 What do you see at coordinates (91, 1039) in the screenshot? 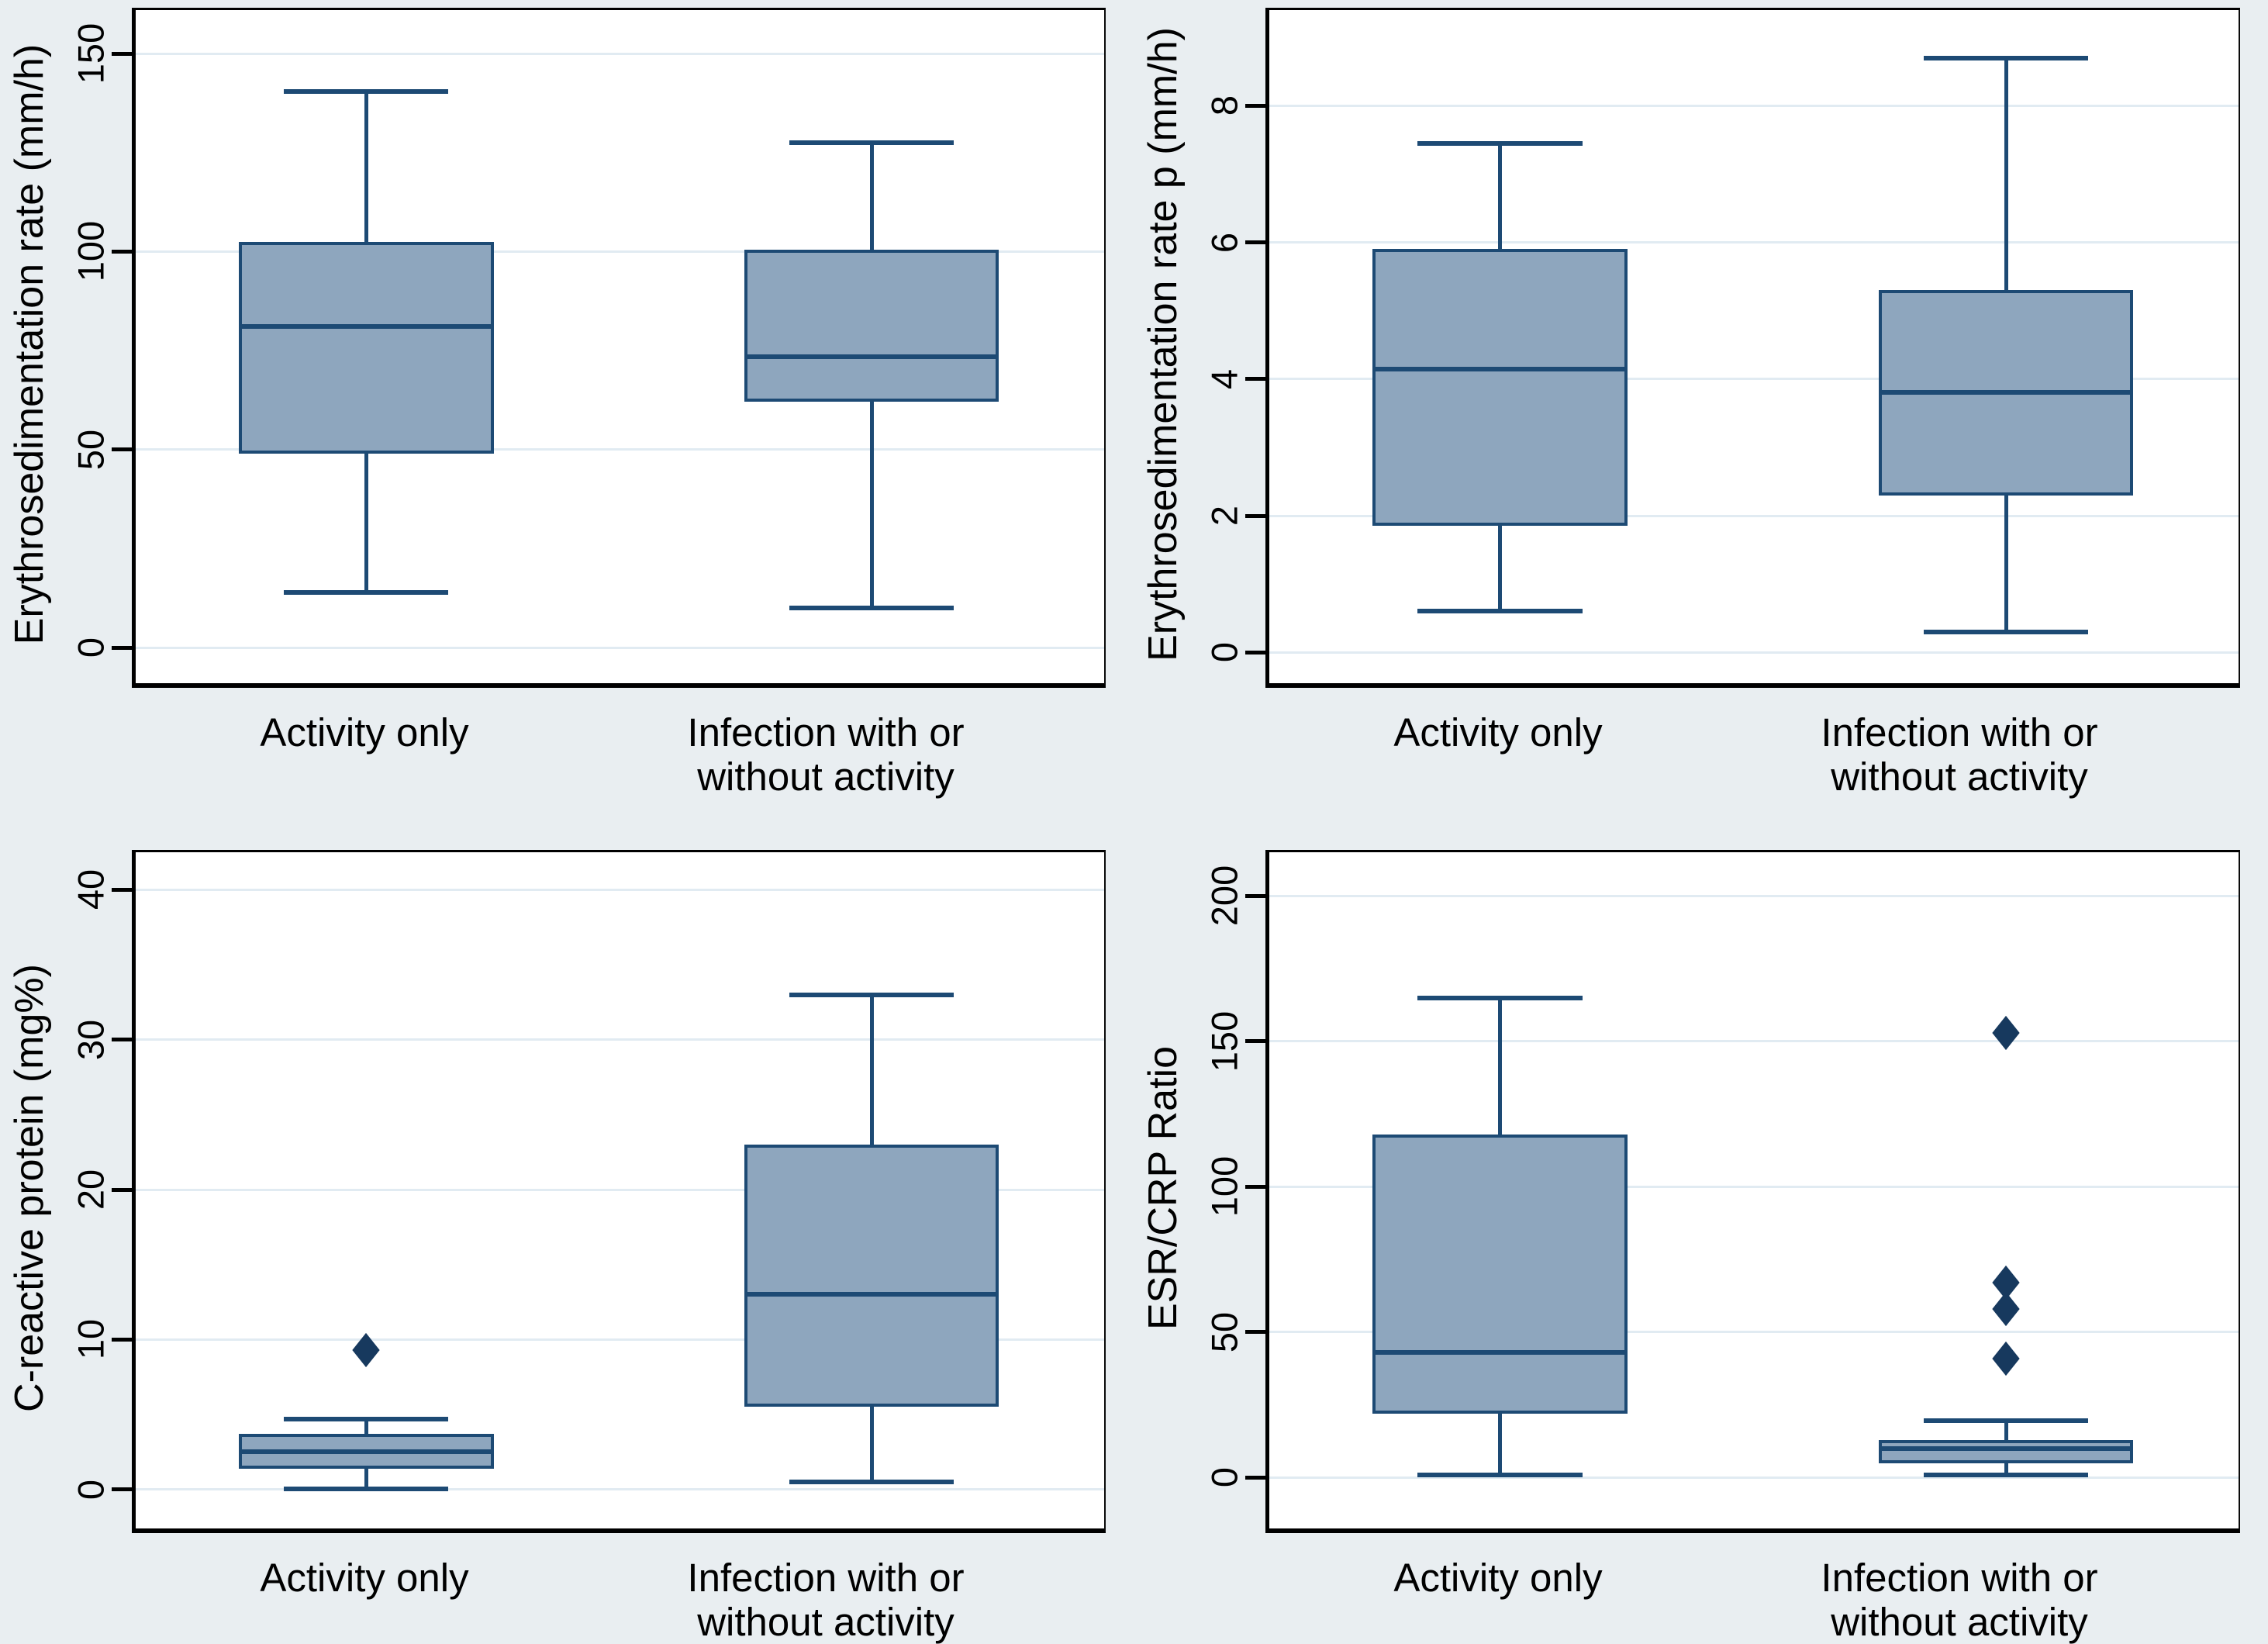
I see `y-tick-label: 30` at bounding box center [91, 1039].